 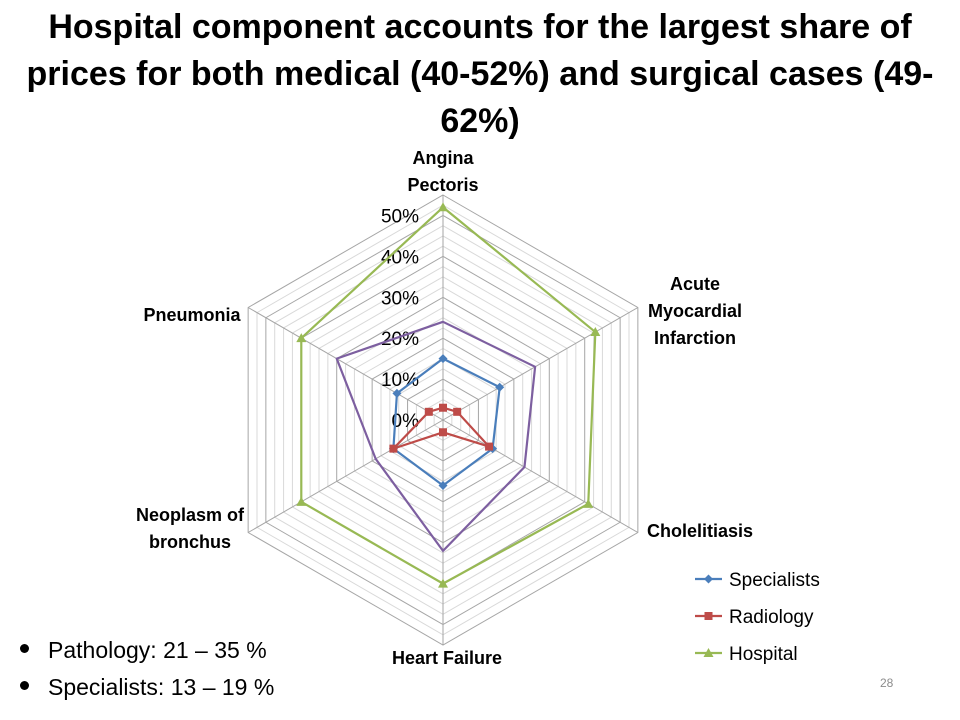 I want to click on category-label: Heart Failure, so click(x=447, y=658).